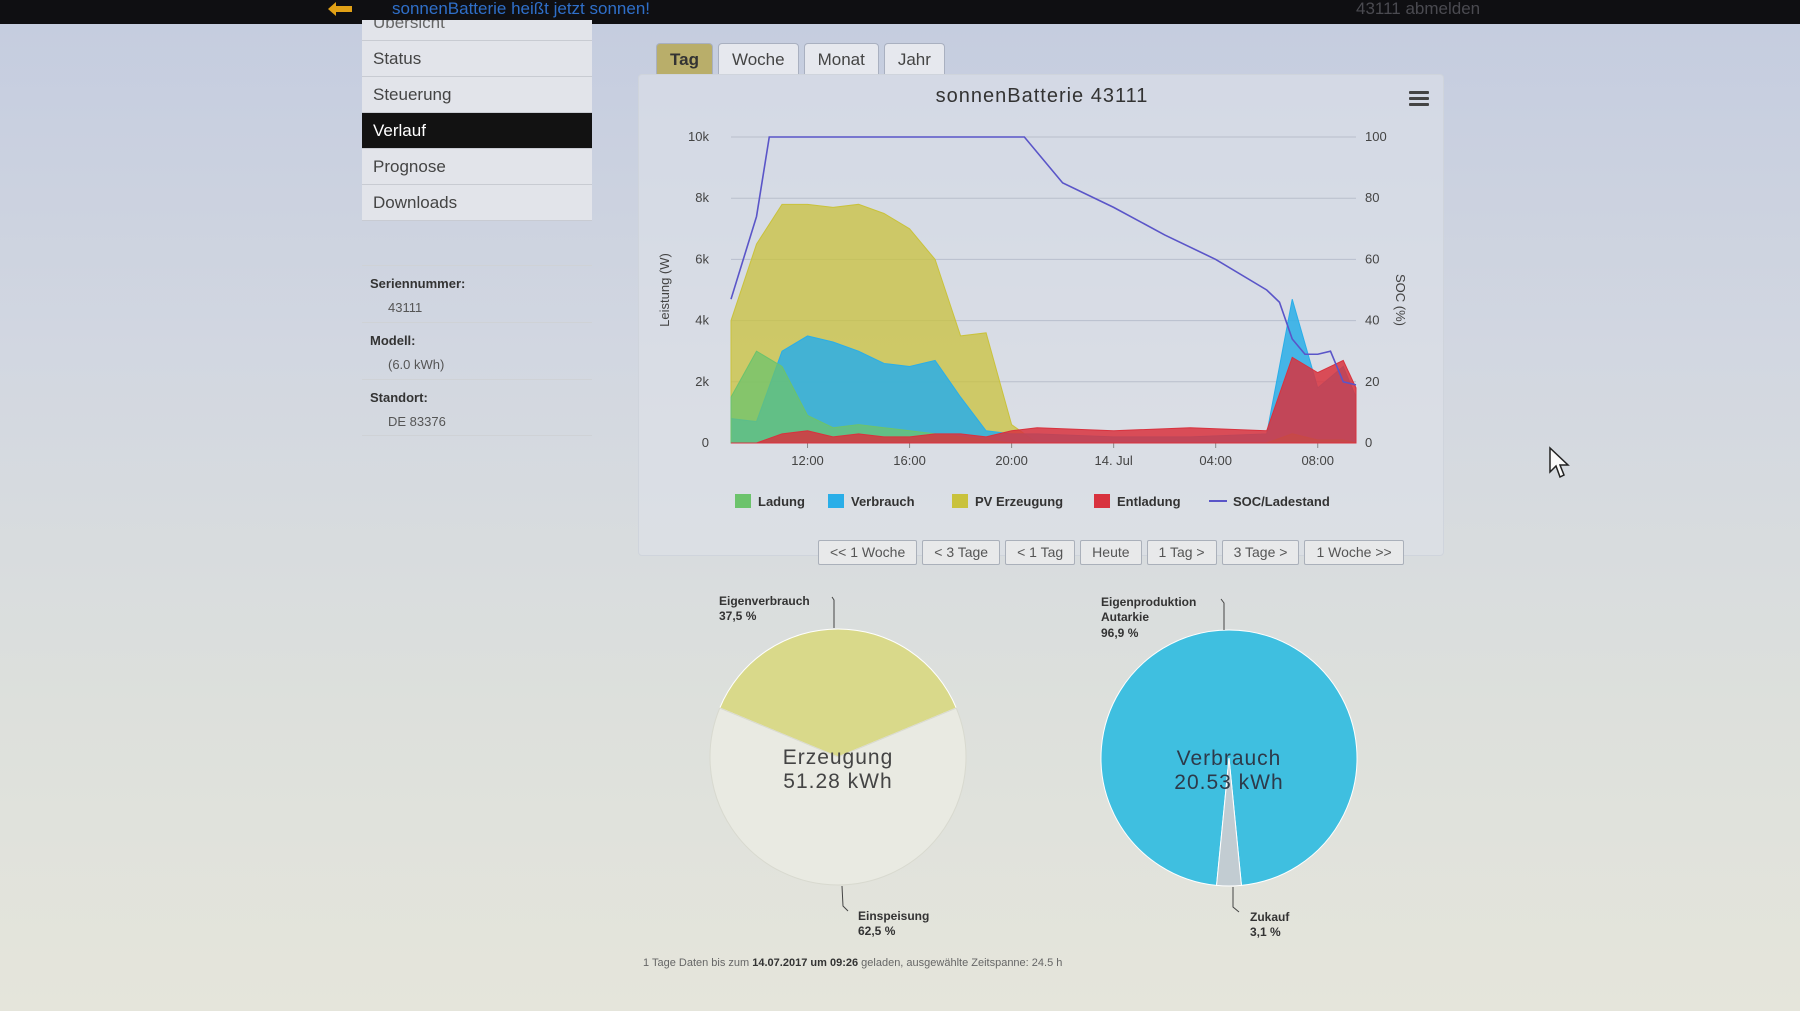 The height and width of the screenshot is (1011, 1800). Describe the element at coordinates (807, 460) in the screenshot. I see `x-tick-label: 12:00` at that location.